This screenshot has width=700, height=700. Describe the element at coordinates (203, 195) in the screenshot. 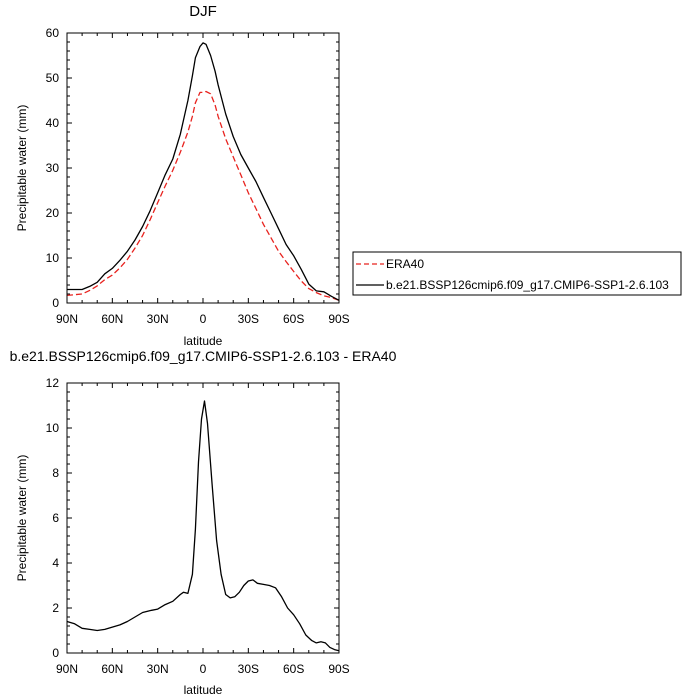

I see `series-line-era40` at that location.